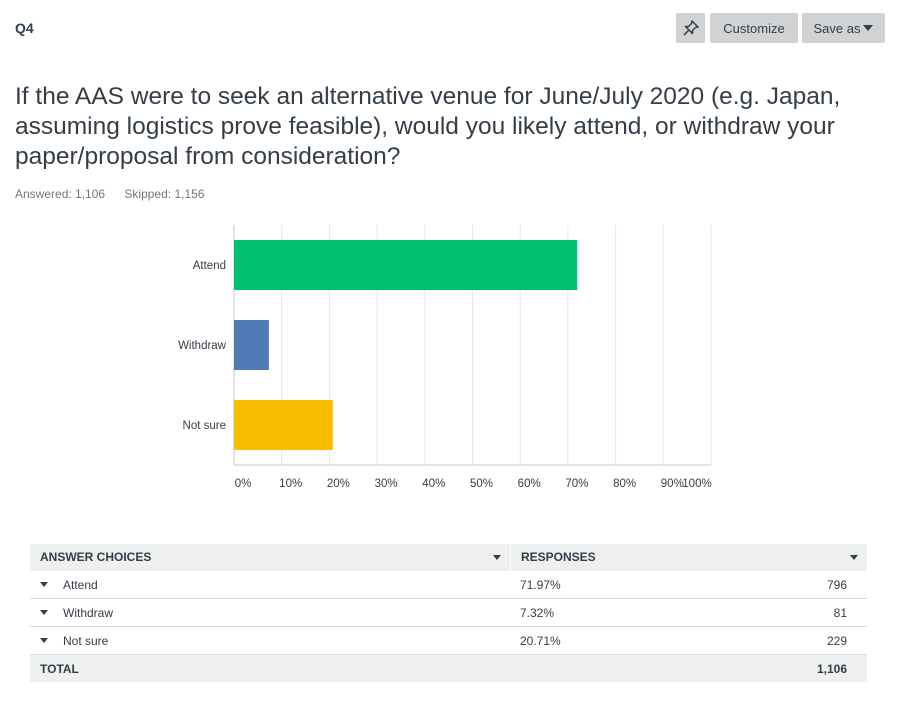  Describe the element at coordinates (80, 584) in the screenshot. I see `answer-choice-label: Attend` at that location.